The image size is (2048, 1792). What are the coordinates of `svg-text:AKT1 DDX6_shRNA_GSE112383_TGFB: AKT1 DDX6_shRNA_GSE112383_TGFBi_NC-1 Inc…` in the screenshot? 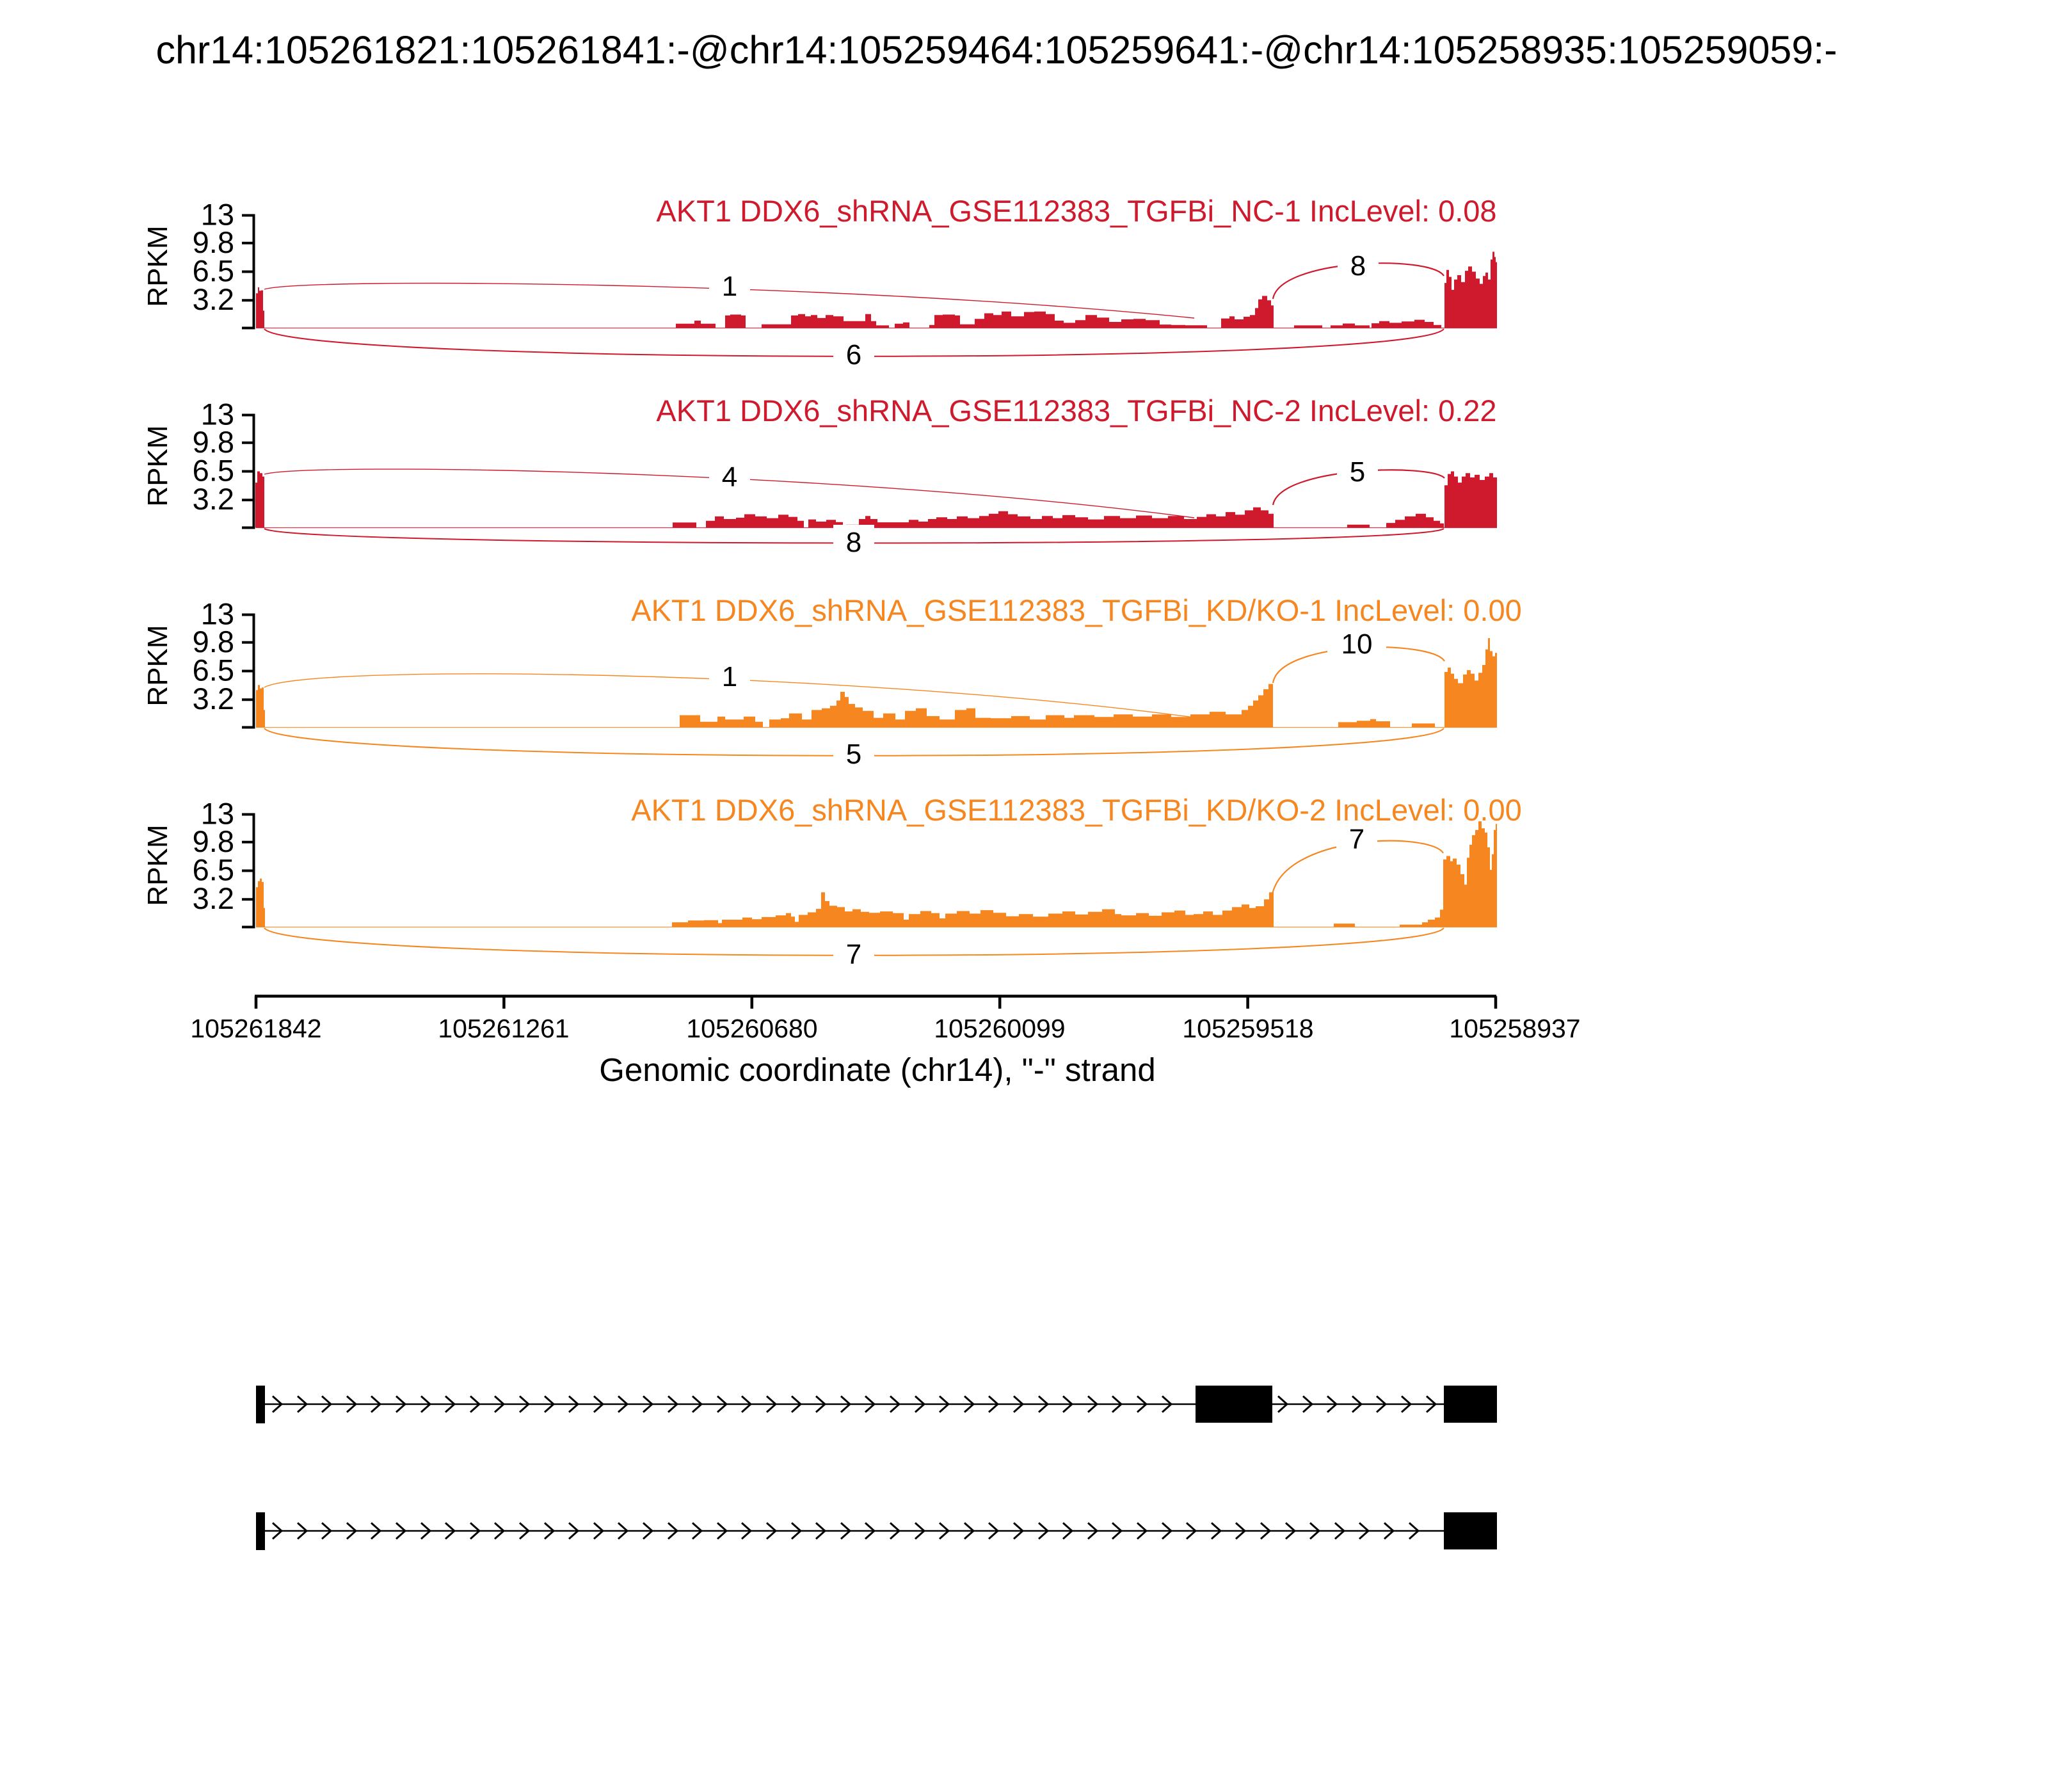 It's located at (1076, 211).